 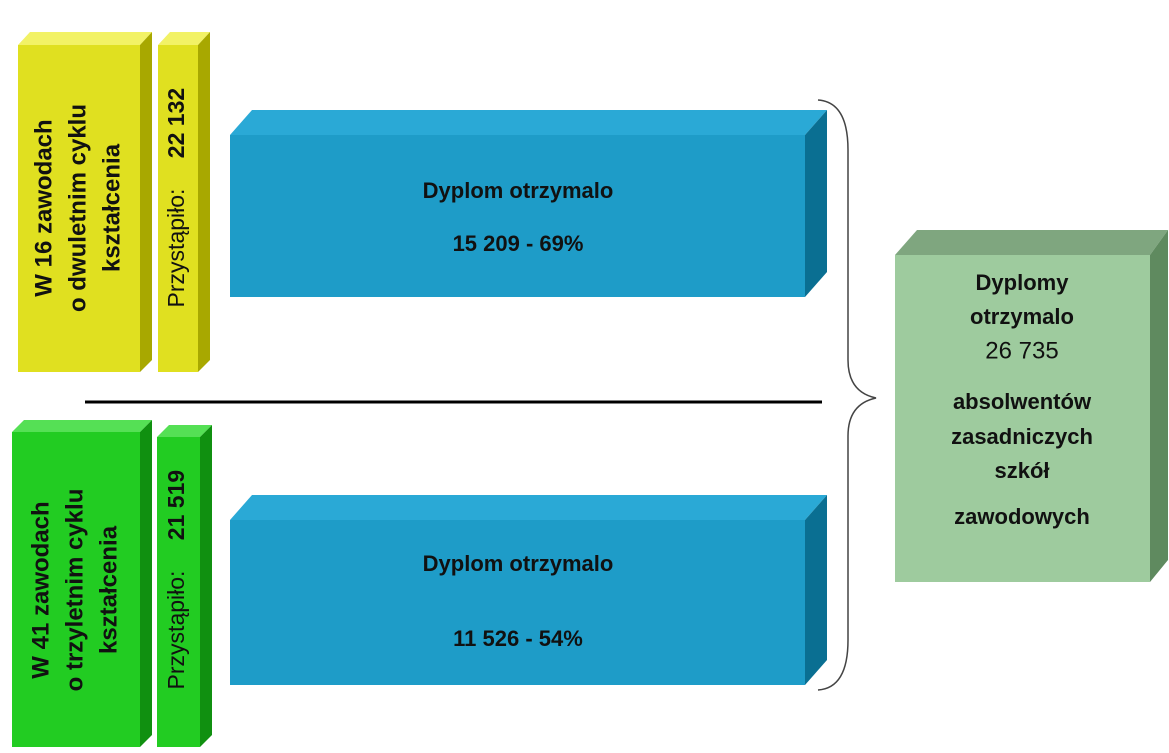 What do you see at coordinates (1023, 282) in the screenshot?
I see `summary-text: Dyplomy` at bounding box center [1023, 282].